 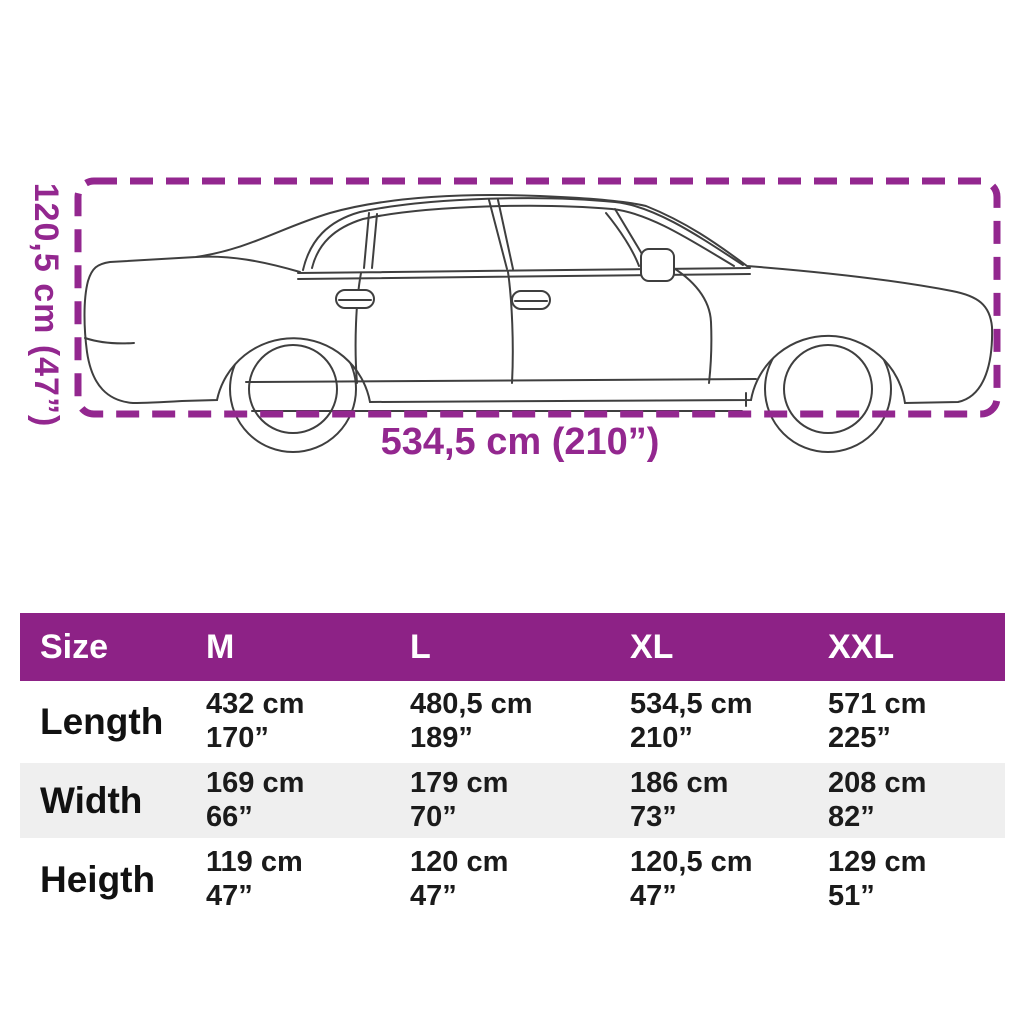 What do you see at coordinates (691, 721) in the screenshot?
I see `length-xl: 534,5 cm 210”` at bounding box center [691, 721].